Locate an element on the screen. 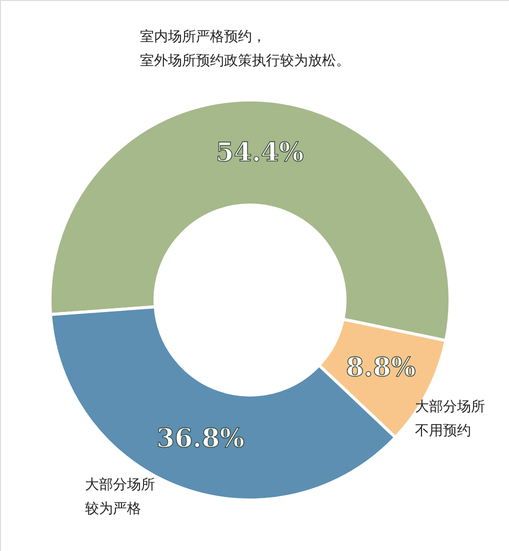 The image size is (509, 551). text: 较为严格 is located at coordinates (113, 509).